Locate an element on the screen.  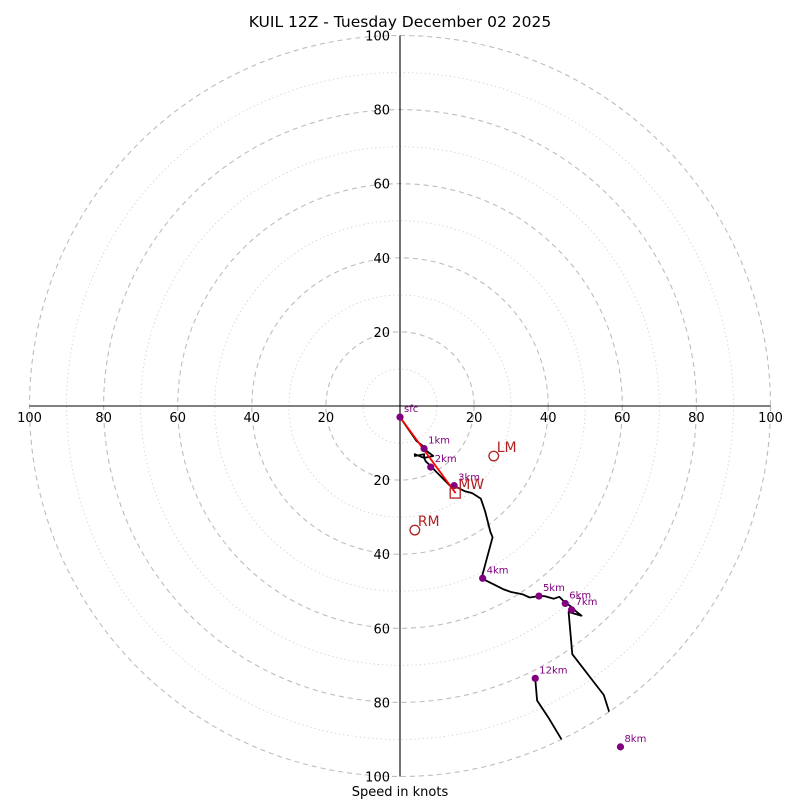
level-label-sfc: sfc is located at coordinates (411, 409).